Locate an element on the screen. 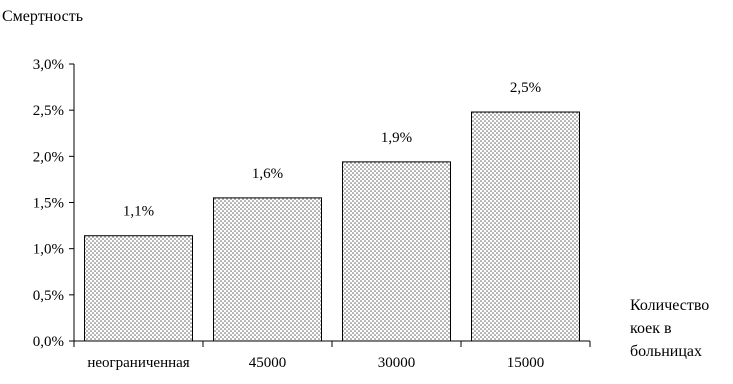  x-axis-title-line-3: больницах is located at coordinates (681, 351).